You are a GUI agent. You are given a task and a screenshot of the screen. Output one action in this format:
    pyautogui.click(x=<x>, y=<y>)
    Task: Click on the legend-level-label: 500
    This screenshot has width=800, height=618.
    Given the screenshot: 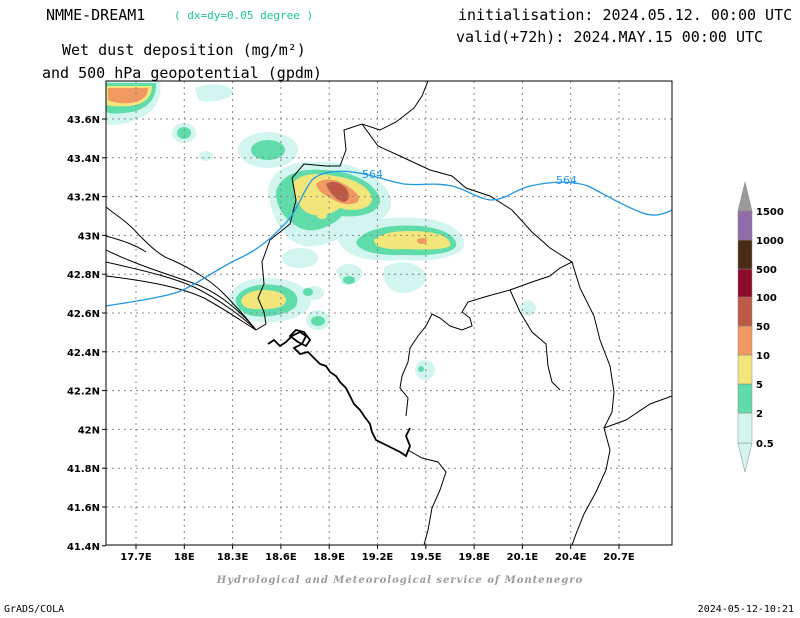 What is the action you would take?
    pyautogui.click(x=766, y=270)
    